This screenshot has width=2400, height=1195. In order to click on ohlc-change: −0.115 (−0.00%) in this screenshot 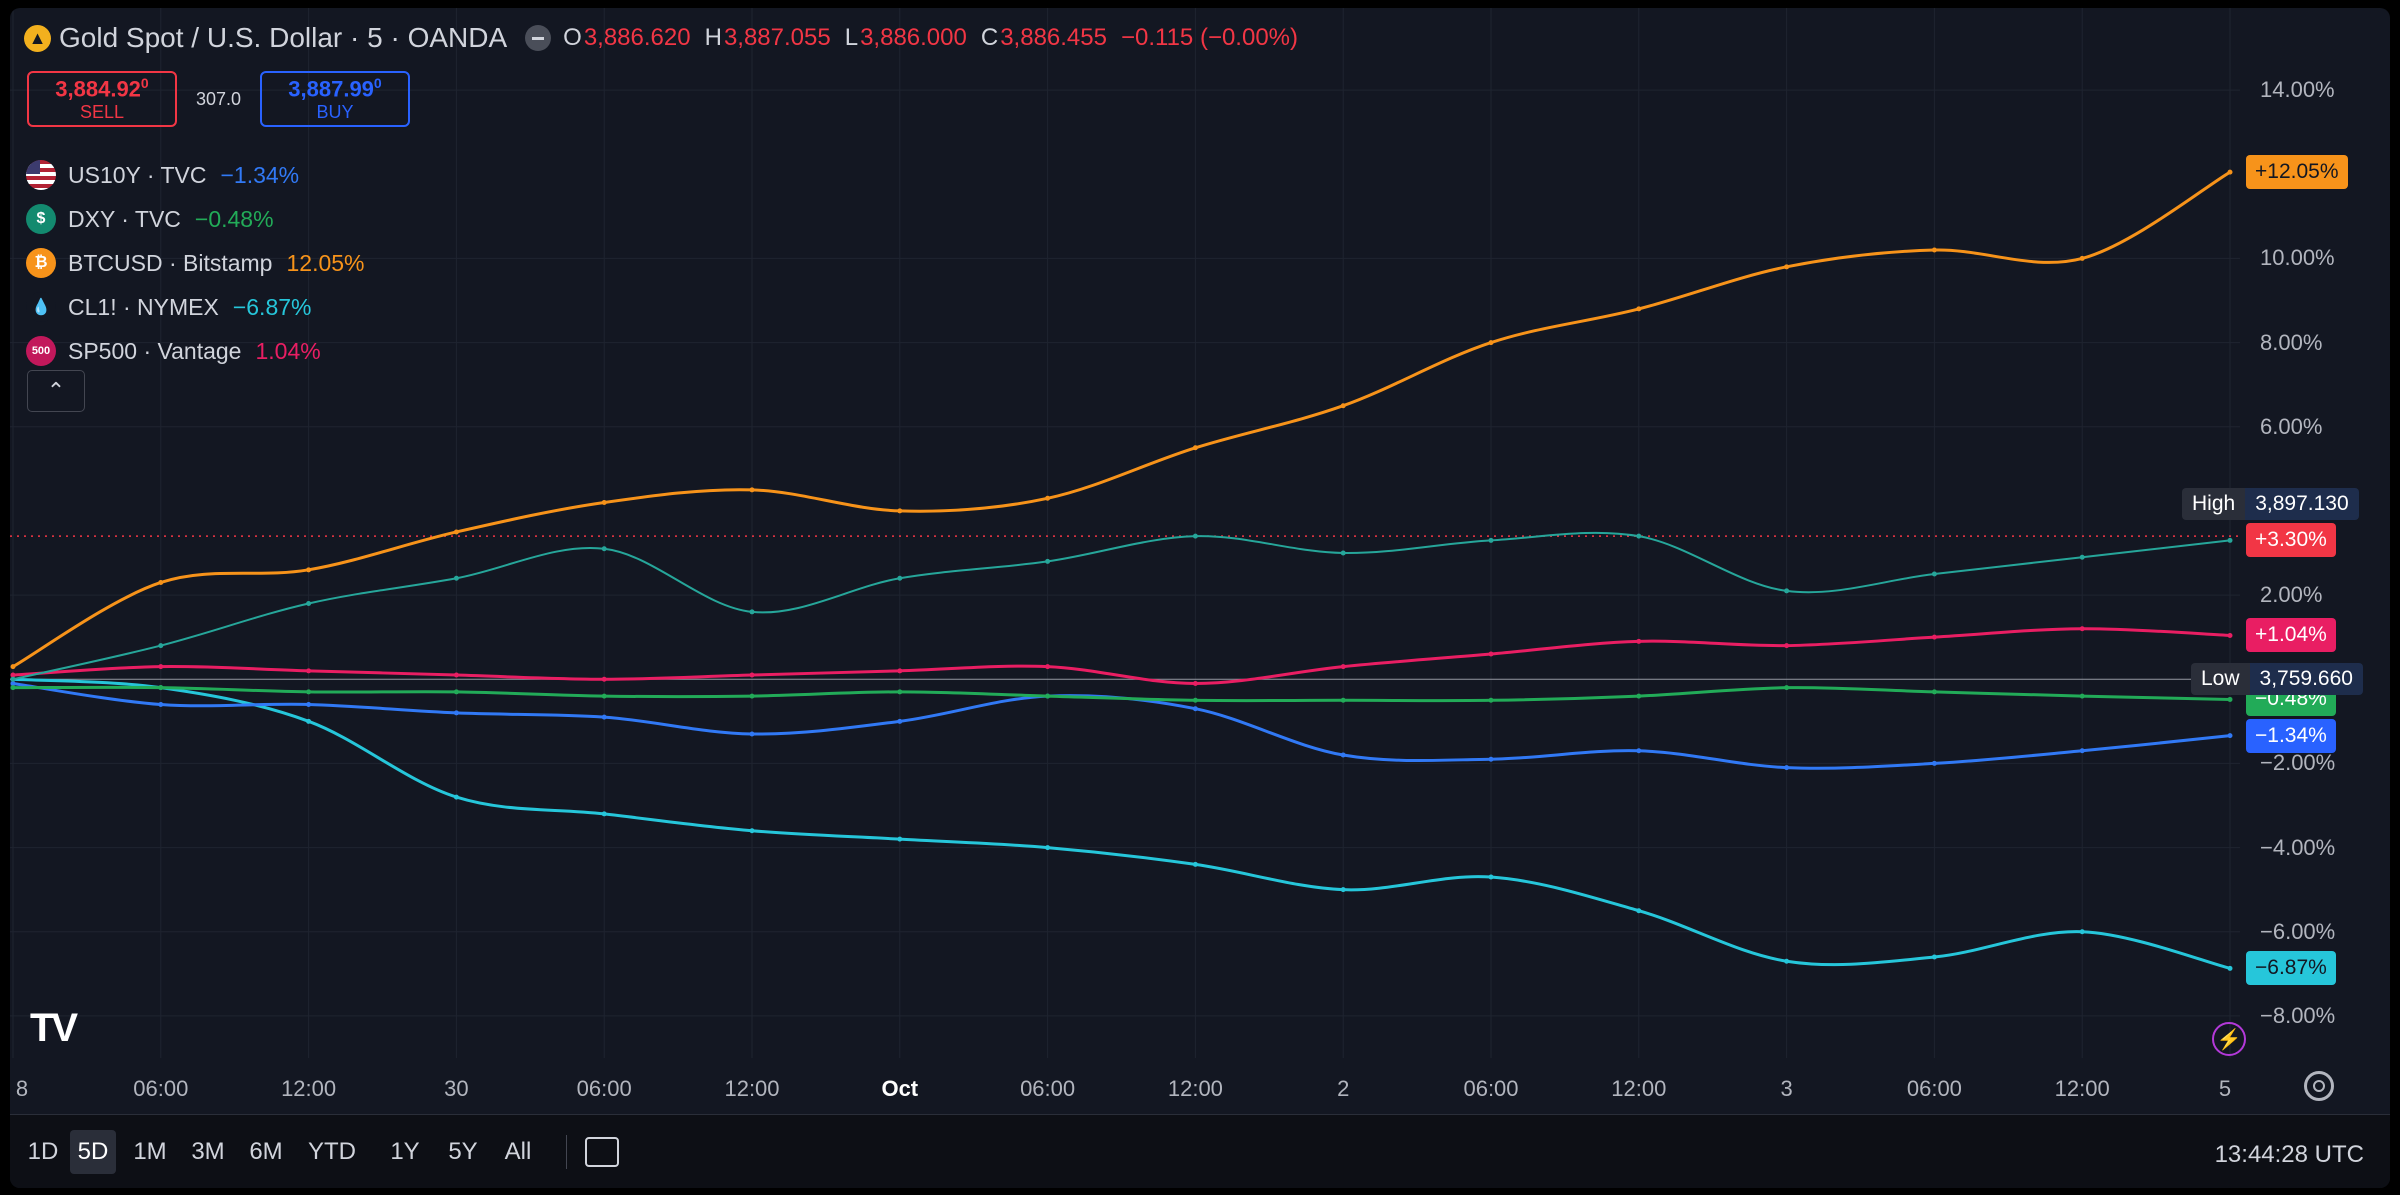, I will do `click(1209, 37)`.